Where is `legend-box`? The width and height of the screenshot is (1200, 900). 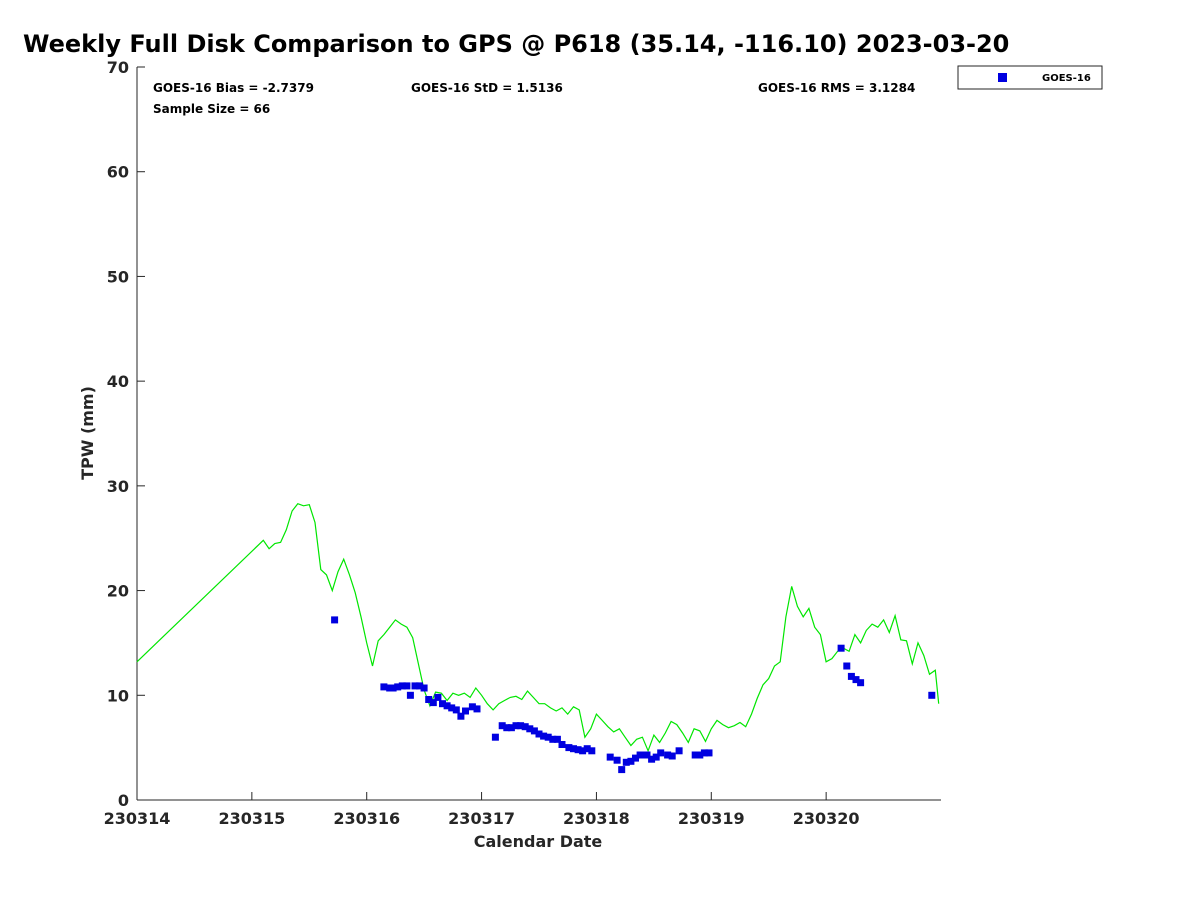 legend-box is located at coordinates (1030, 77).